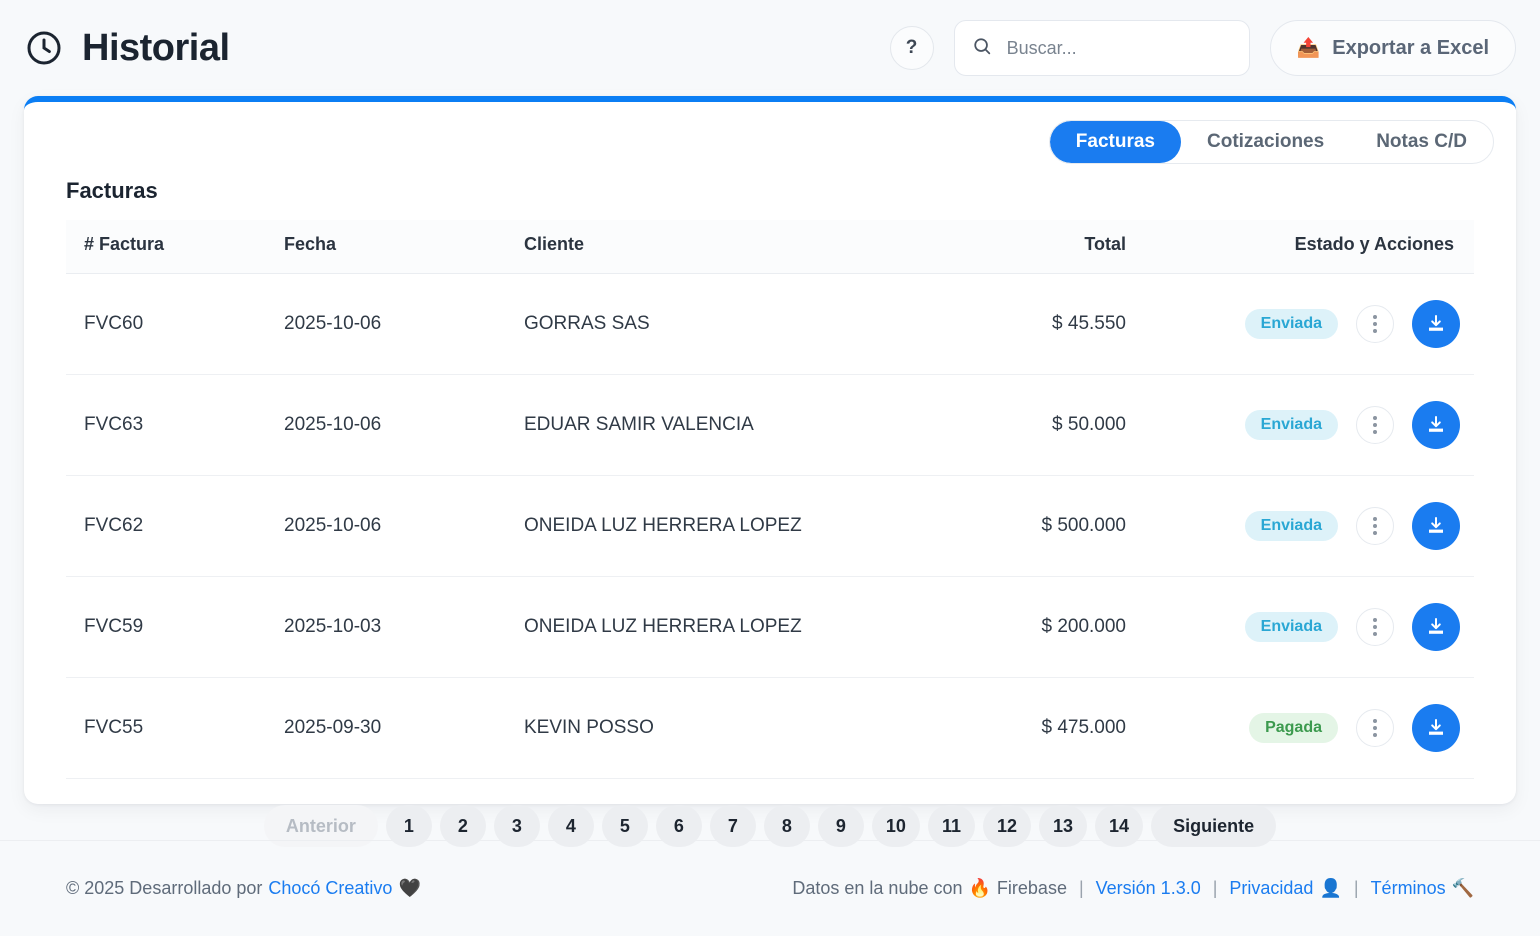 Image resolution: width=1540 pixels, height=936 pixels. What do you see at coordinates (1054, 425) in the screenshot?
I see `cell-total: $ 50.000` at bounding box center [1054, 425].